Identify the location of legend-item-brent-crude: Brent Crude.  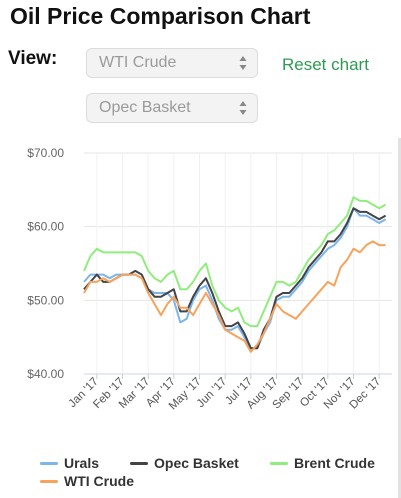
(322, 463).